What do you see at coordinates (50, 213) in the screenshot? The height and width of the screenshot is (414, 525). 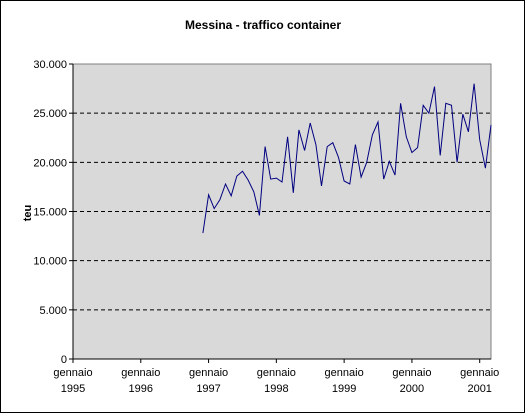 I see `y-tick-label: 15.000` at bounding box center [50, 213].